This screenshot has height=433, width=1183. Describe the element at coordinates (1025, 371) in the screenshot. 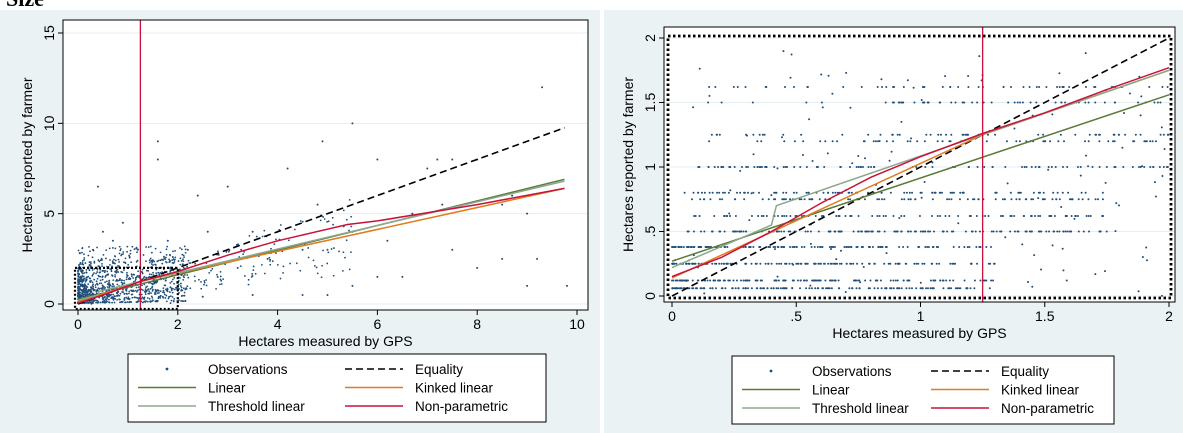

I see `legend-label-equality: Equality` at that location.